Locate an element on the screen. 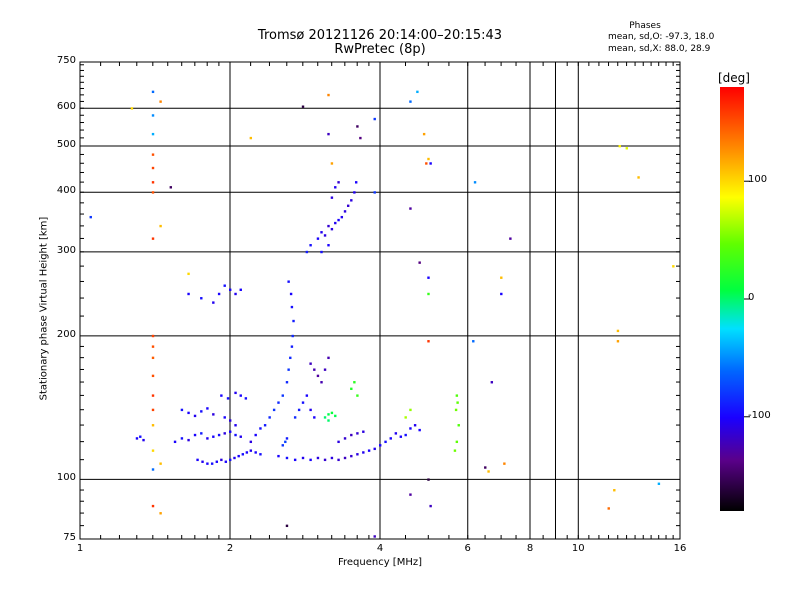 The width and height of the screenshot is (800, 600). y-tick-label: 100 is located at coordinates (66, 478).